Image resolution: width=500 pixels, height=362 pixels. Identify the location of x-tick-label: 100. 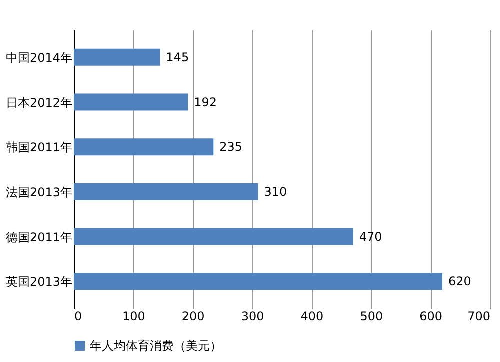
(134, 317).